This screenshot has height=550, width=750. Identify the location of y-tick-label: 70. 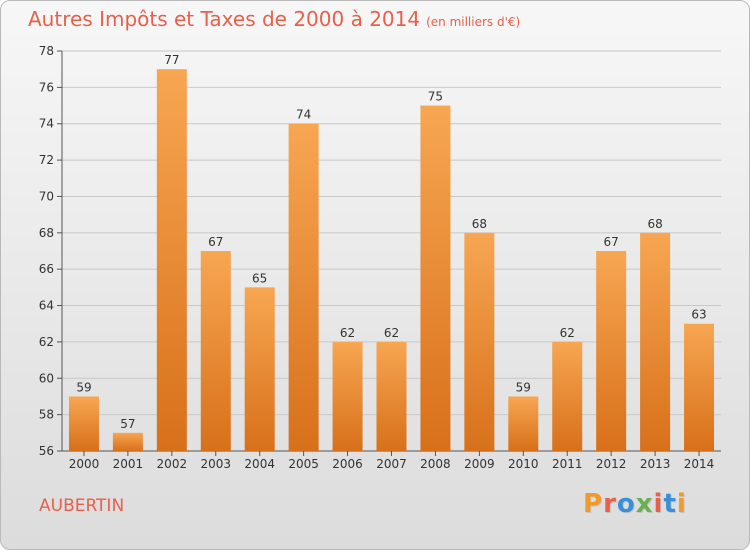
(46, 196).